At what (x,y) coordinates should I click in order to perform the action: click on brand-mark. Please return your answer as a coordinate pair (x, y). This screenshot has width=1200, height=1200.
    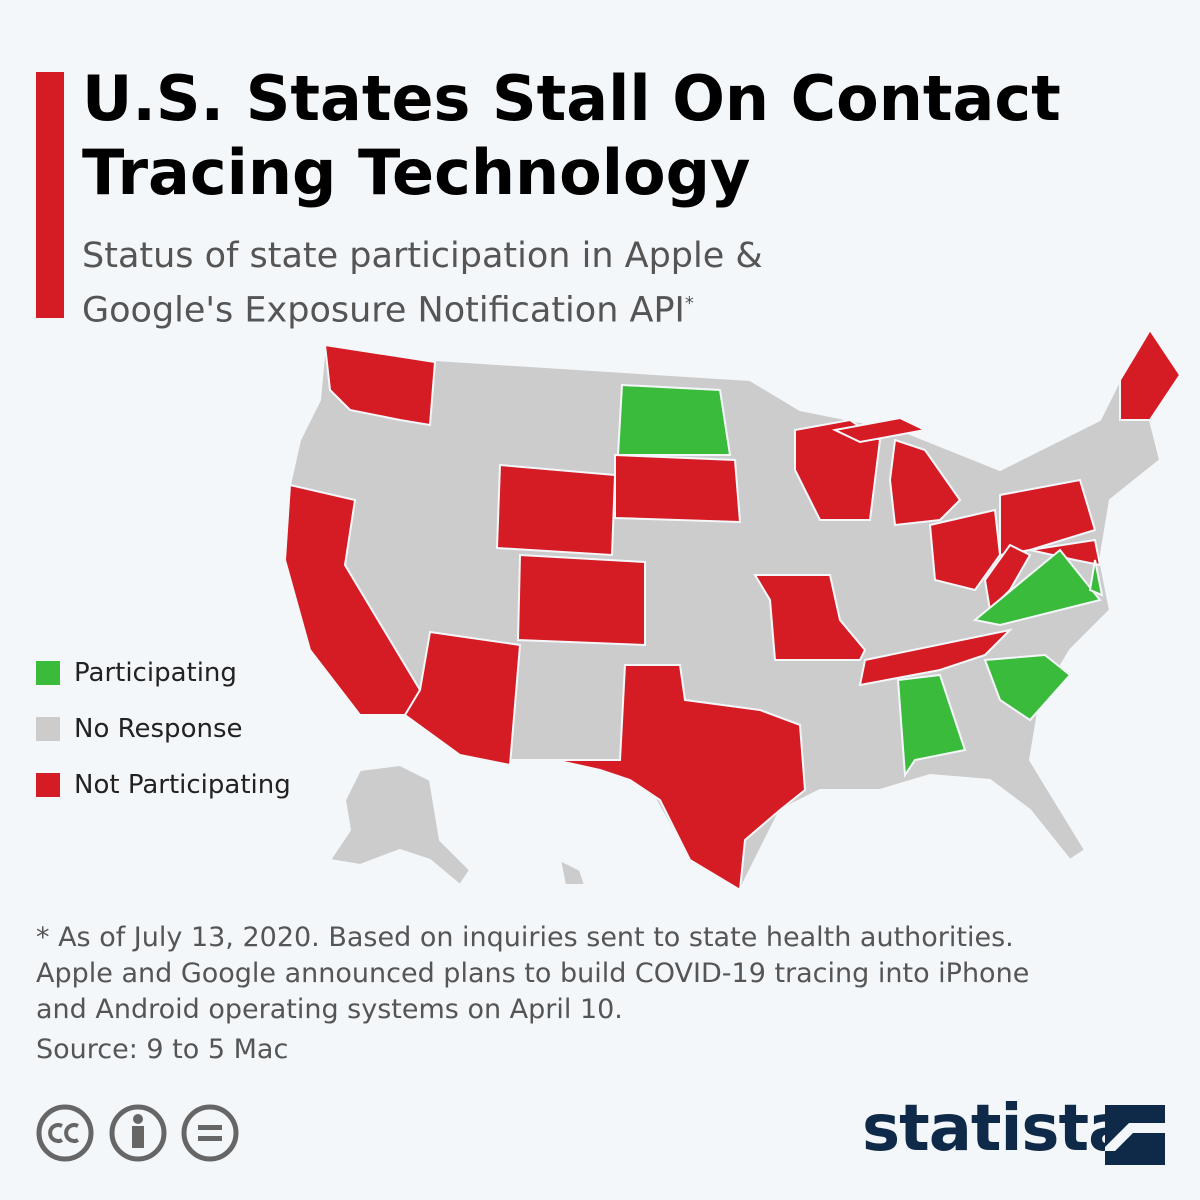
    Looking at the image, I should click on (1135, 1135).